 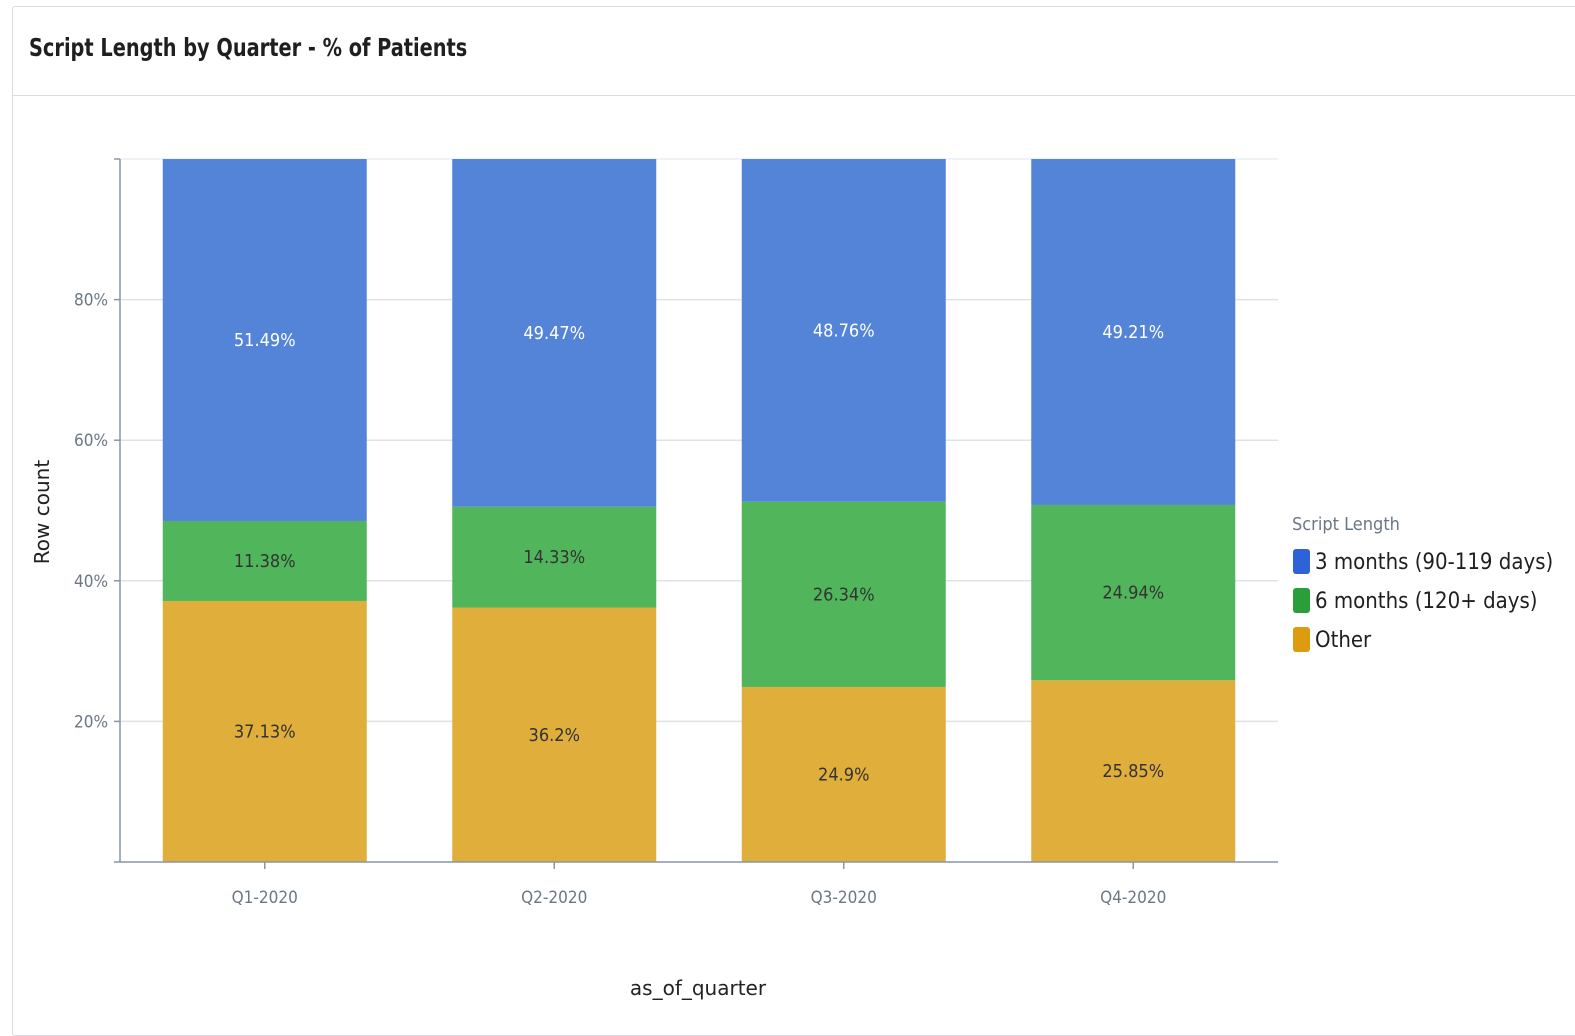 I want to click on data-label: 11.38%, so click(x=265, y=561).